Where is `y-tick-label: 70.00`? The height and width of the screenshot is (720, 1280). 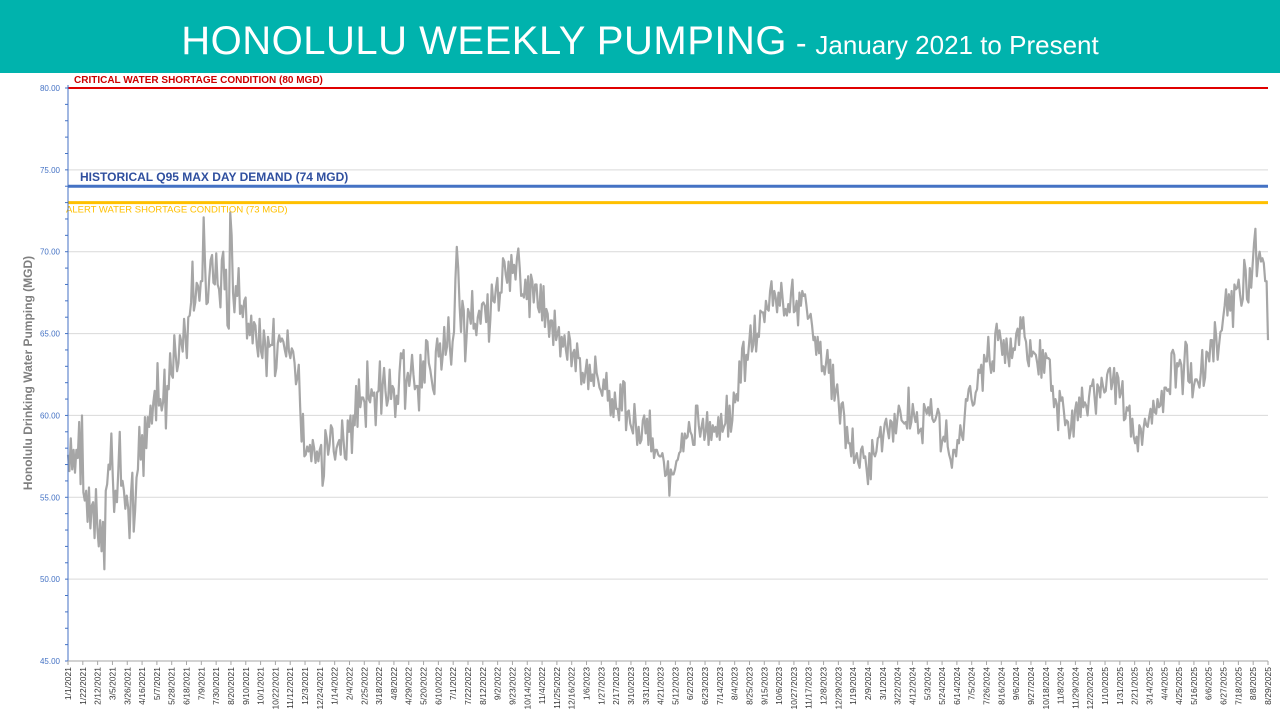
y-tick-label: 70.00 is located at coordinates (50, 252).